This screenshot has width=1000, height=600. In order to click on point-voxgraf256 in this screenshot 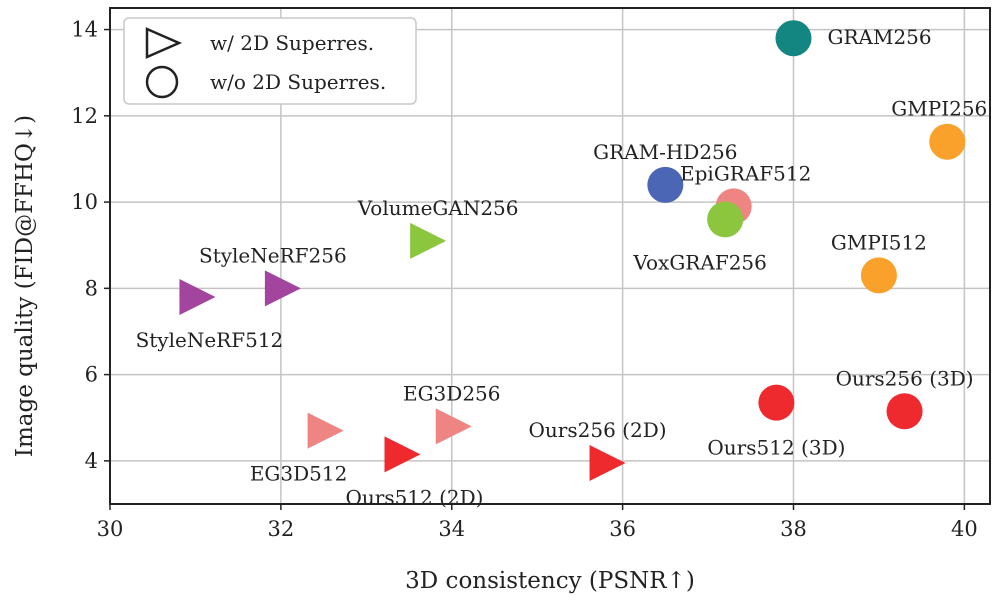, I will do `click(725, 219)`.